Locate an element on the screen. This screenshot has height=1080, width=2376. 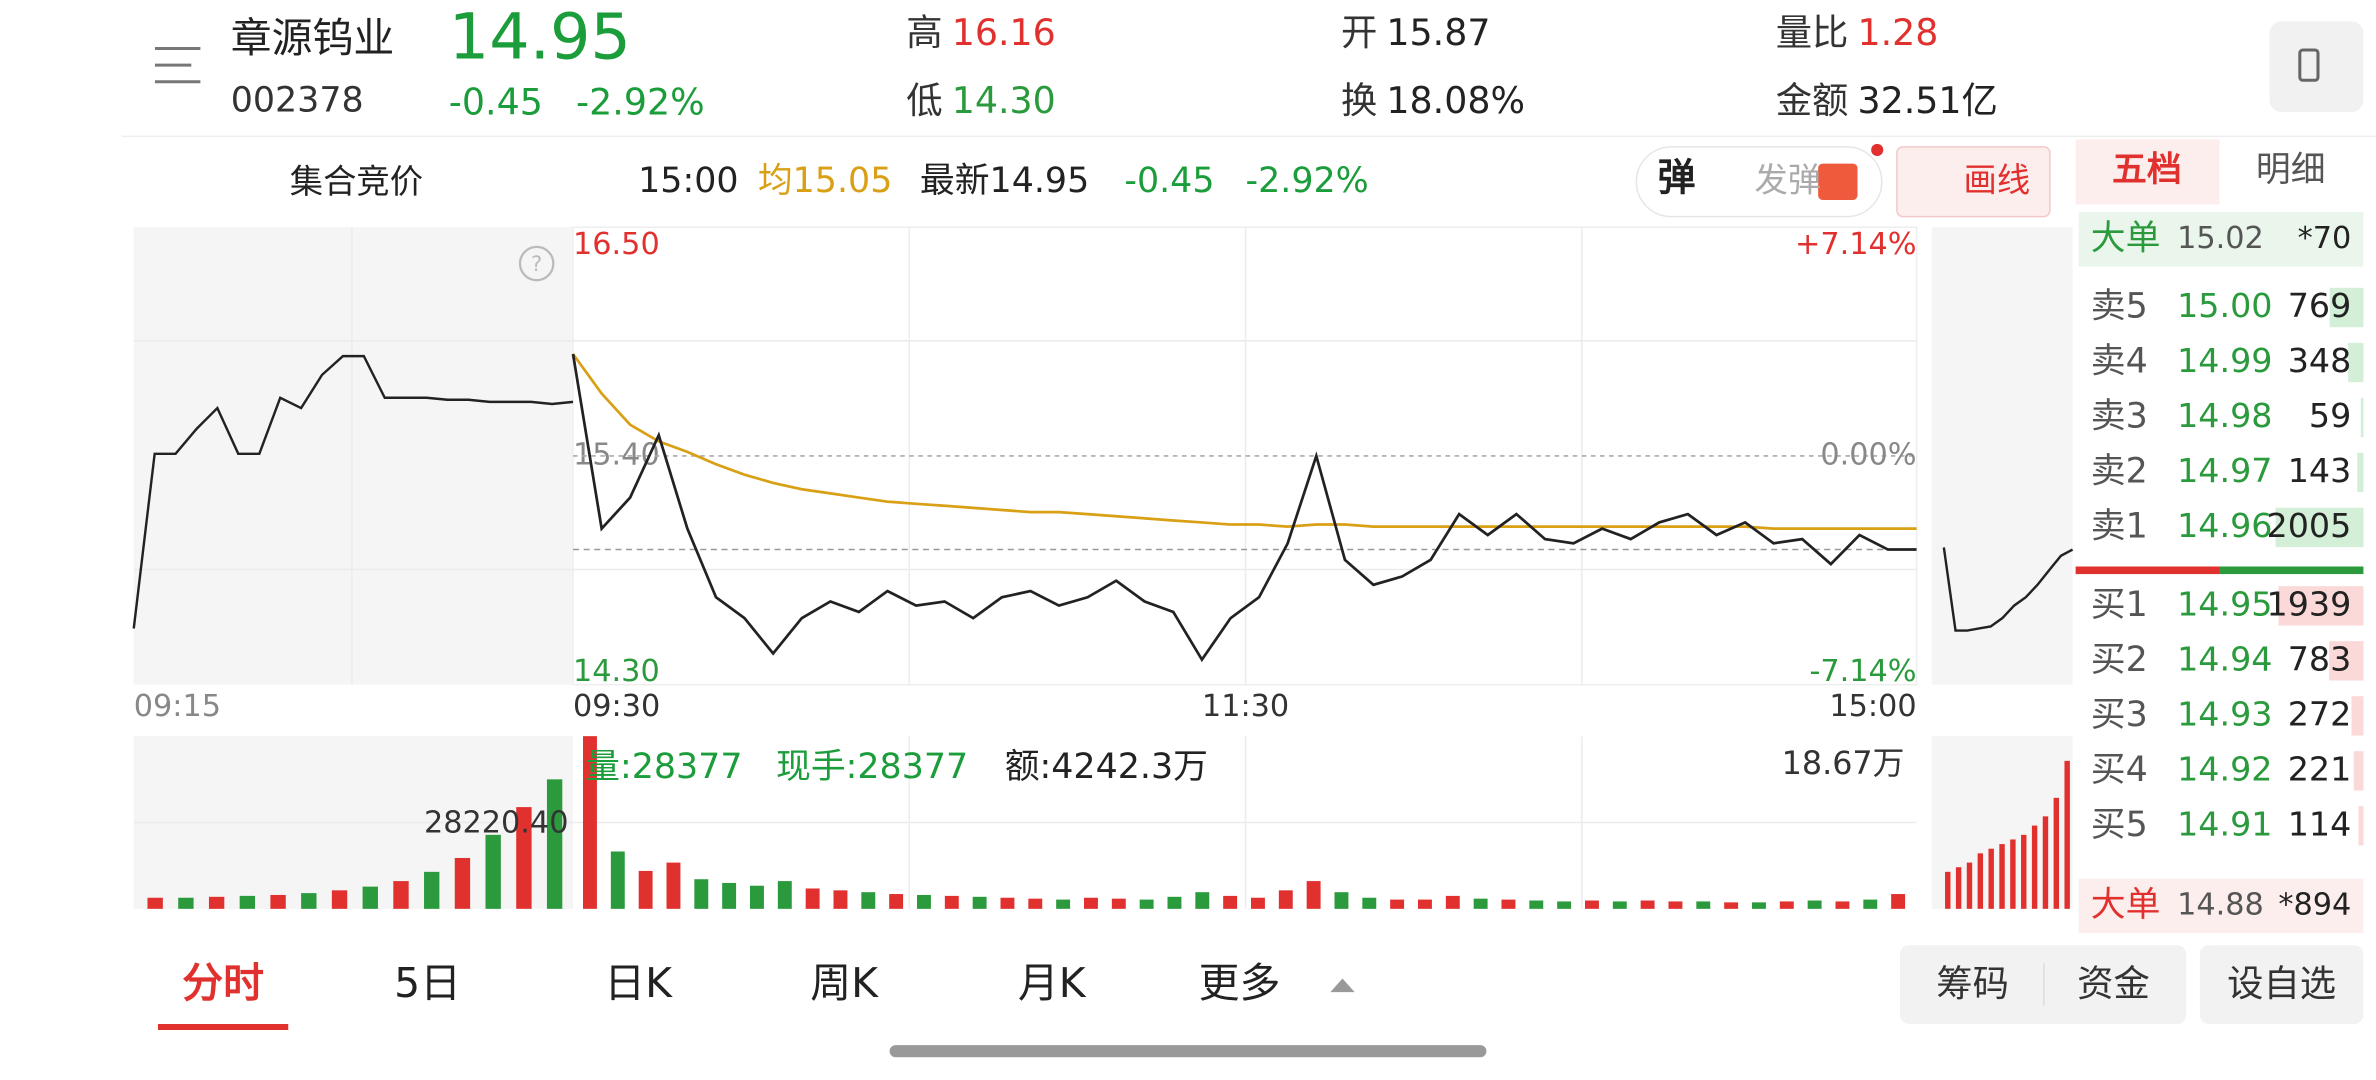
tab: 5日 is located at coordinates (427, 983).